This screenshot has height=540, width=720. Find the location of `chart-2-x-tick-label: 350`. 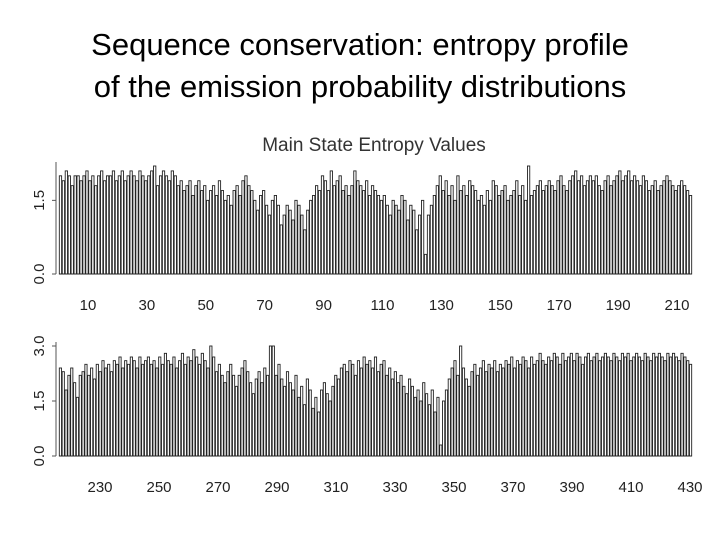

chart-2-x-tick-label: 350 is located at coordinates (453, 487).